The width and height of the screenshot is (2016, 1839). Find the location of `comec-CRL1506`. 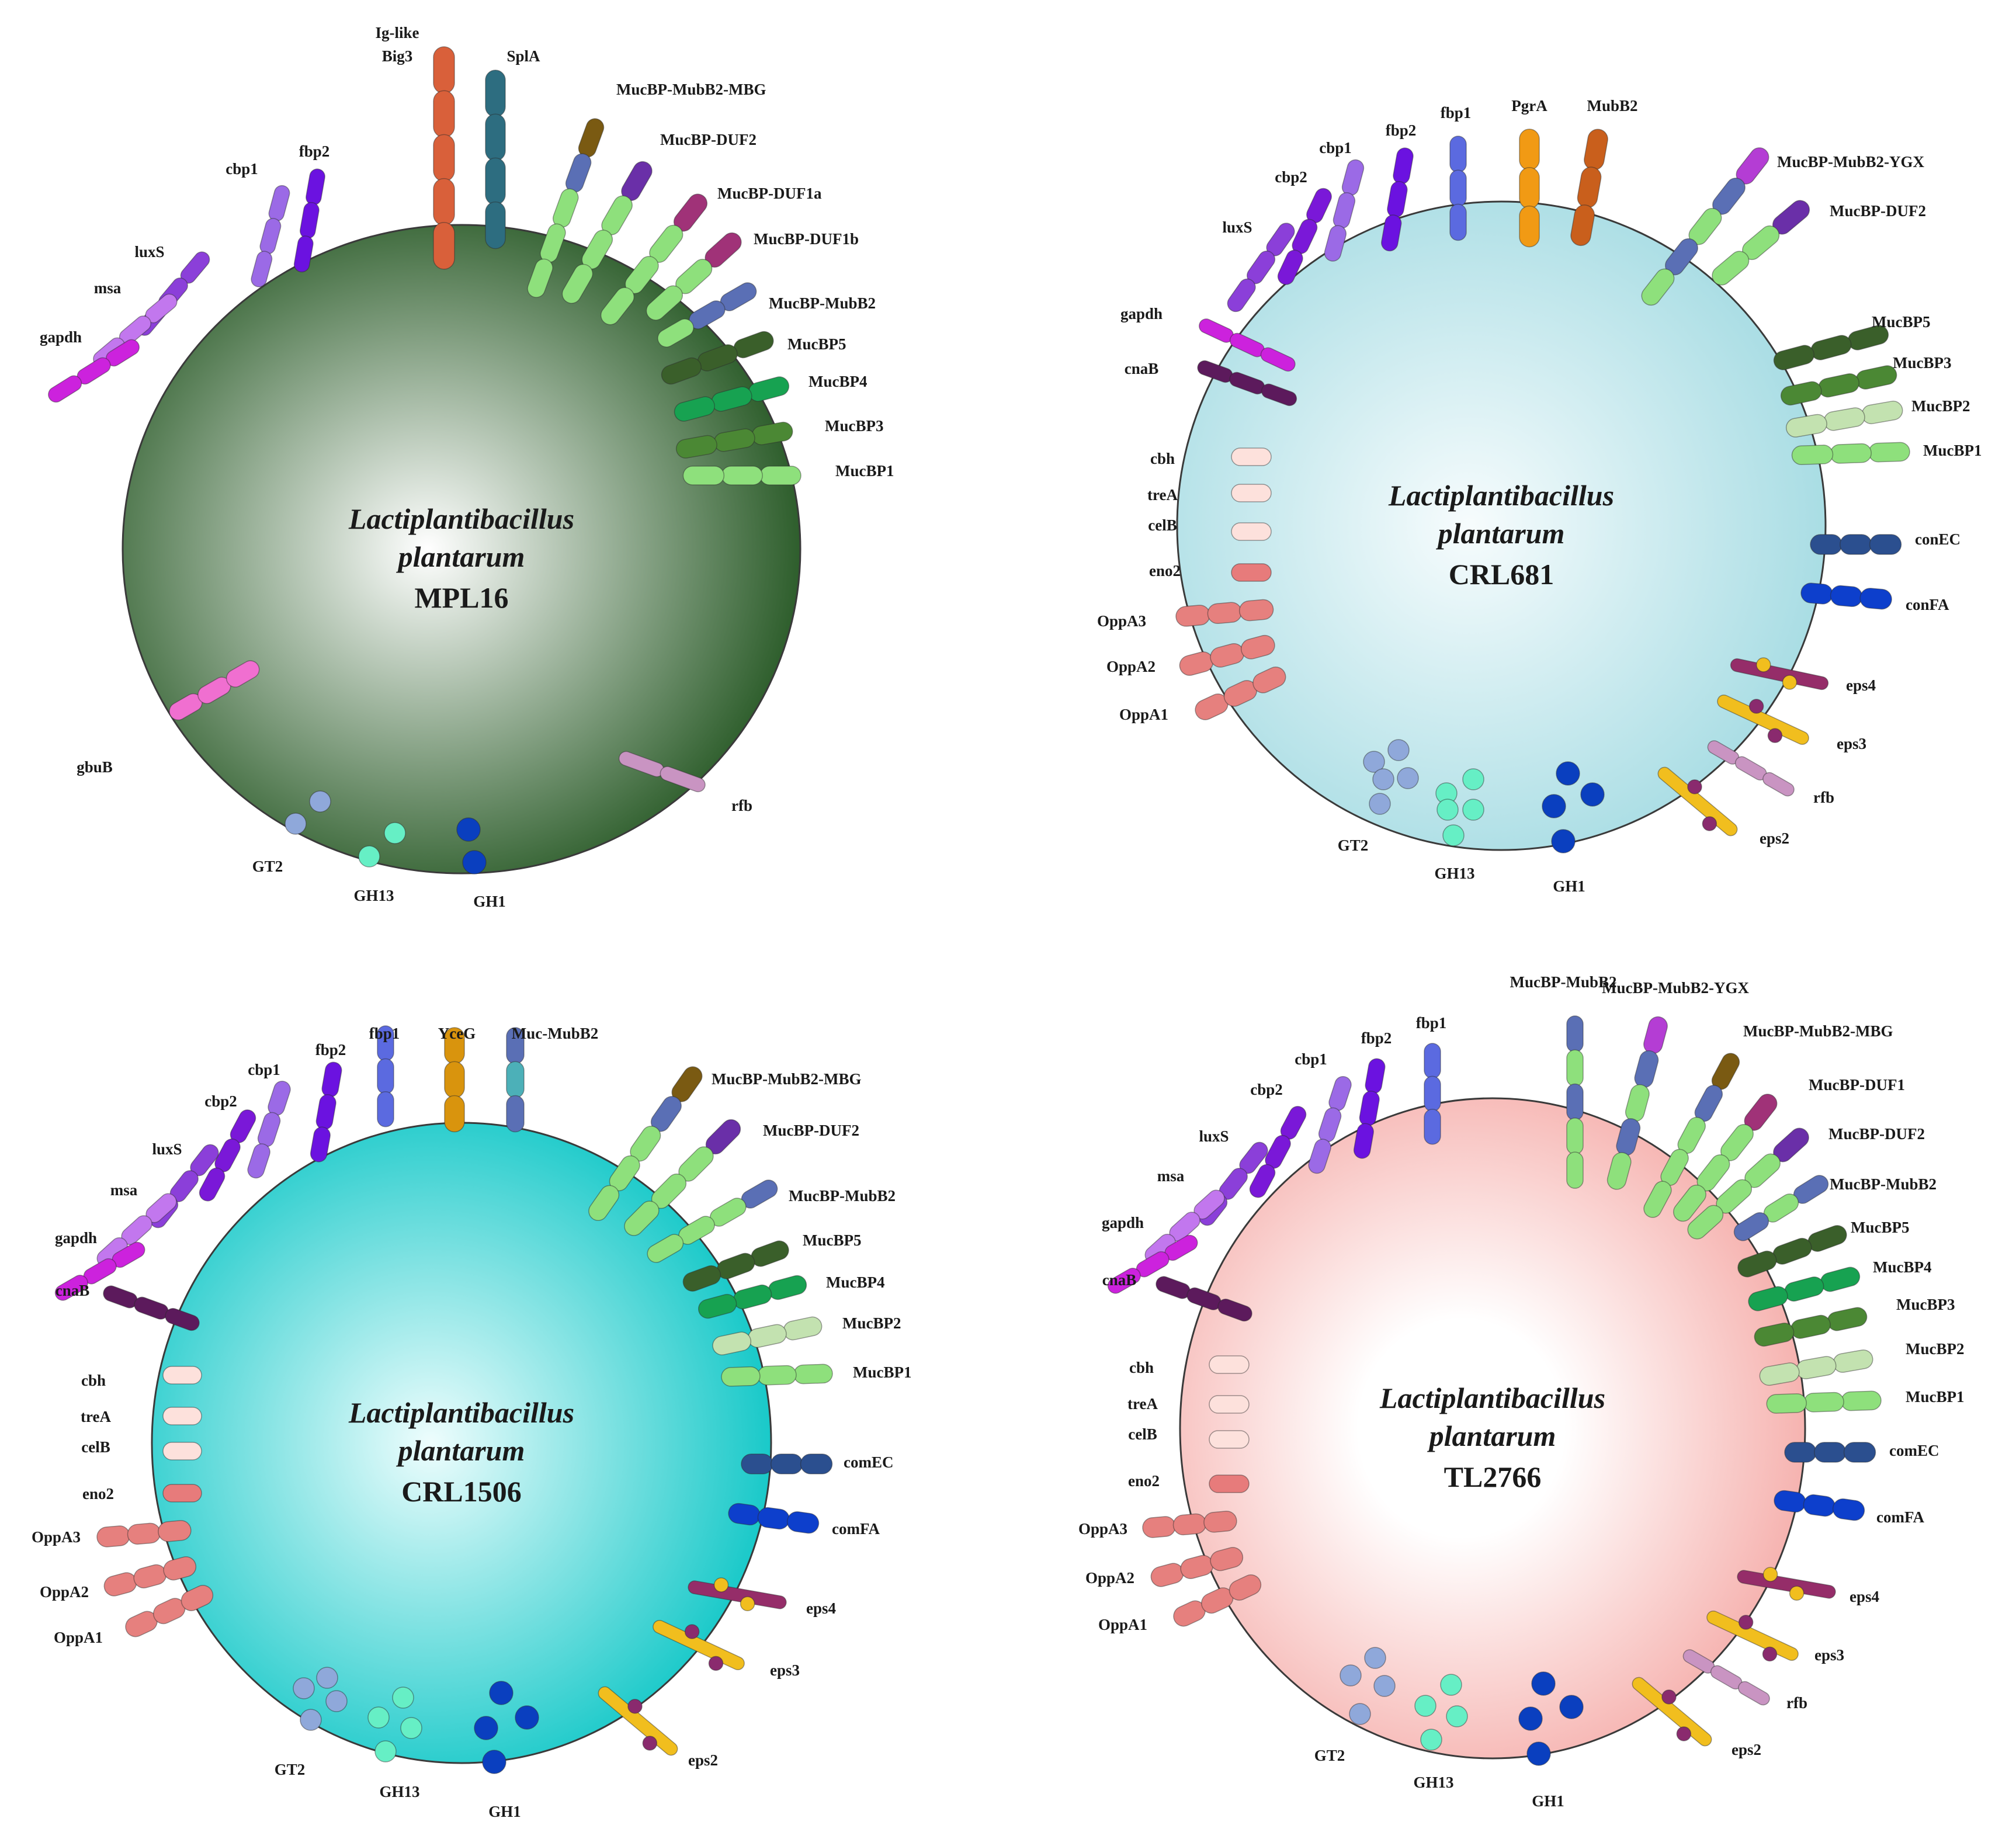

comec-CRL1506 is located at coordinates (787, 1463).